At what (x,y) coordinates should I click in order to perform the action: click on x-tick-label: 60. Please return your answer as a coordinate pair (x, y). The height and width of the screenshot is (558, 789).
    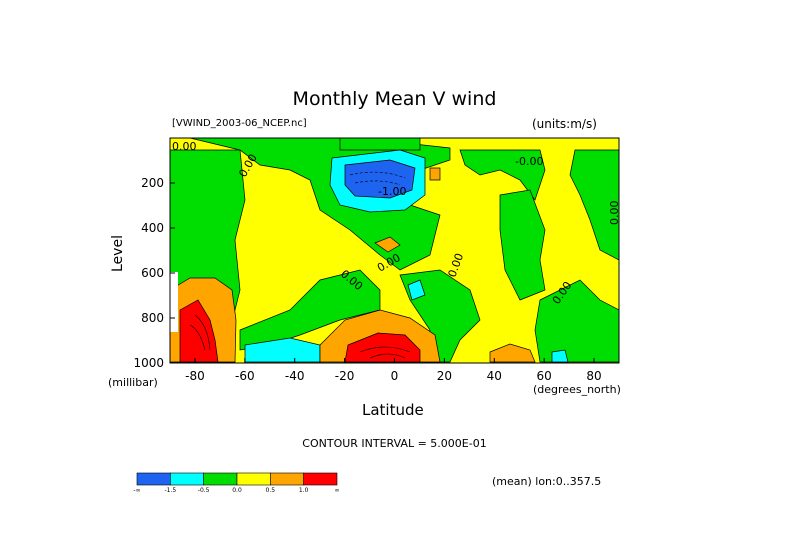
    Looking at the image, I should click on (544, 376).